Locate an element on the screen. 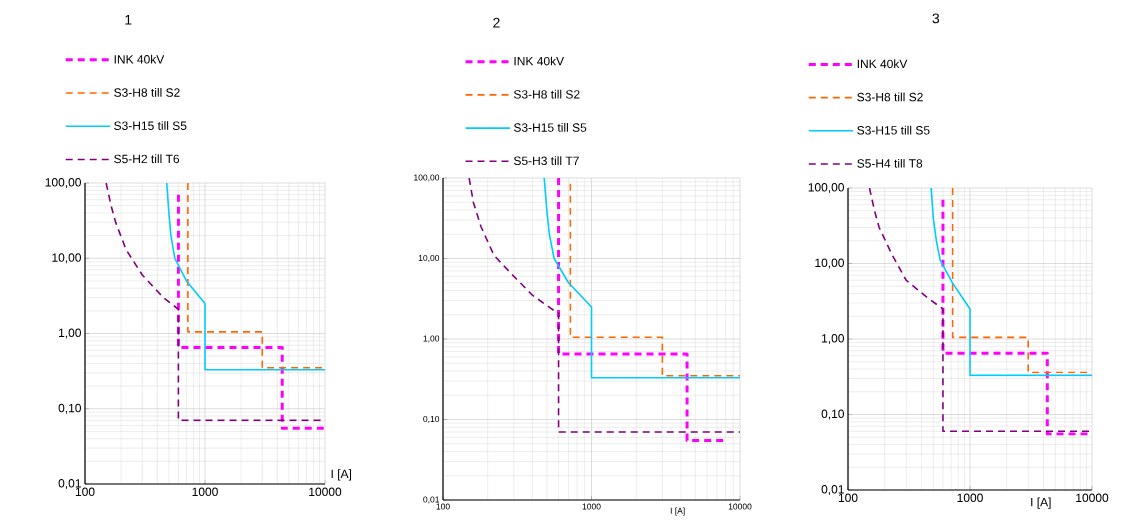 Image resolution: width=1132 pixels, height=531 pixels. legend-label: S5-H2 till T6 is located at coordinates (147, 159).